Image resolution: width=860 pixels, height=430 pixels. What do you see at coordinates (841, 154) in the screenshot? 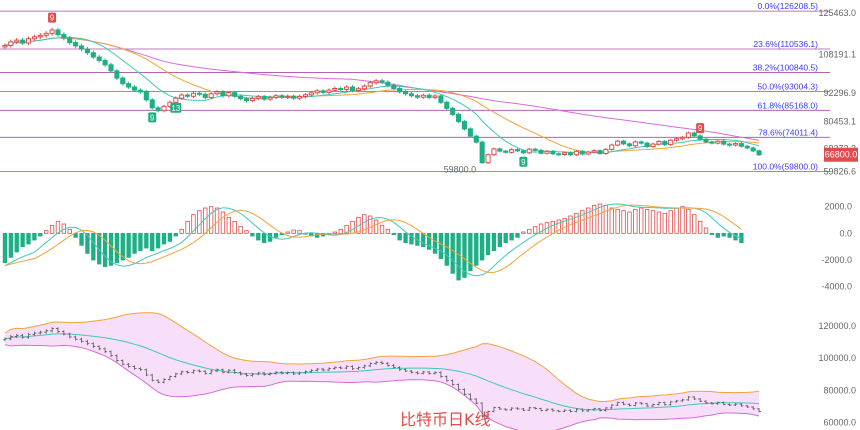
I see `current-price-box` at bounding box center [841, 154].